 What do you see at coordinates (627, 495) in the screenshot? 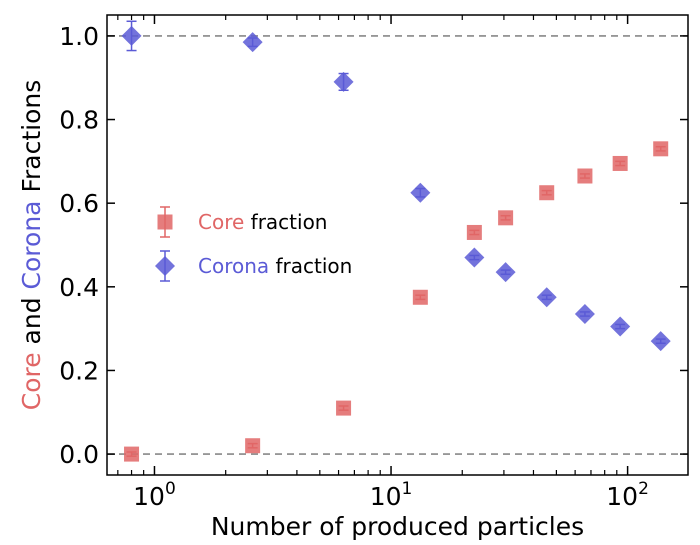
I see `x-tick-label: 10²` at bounding box center [627, 495].